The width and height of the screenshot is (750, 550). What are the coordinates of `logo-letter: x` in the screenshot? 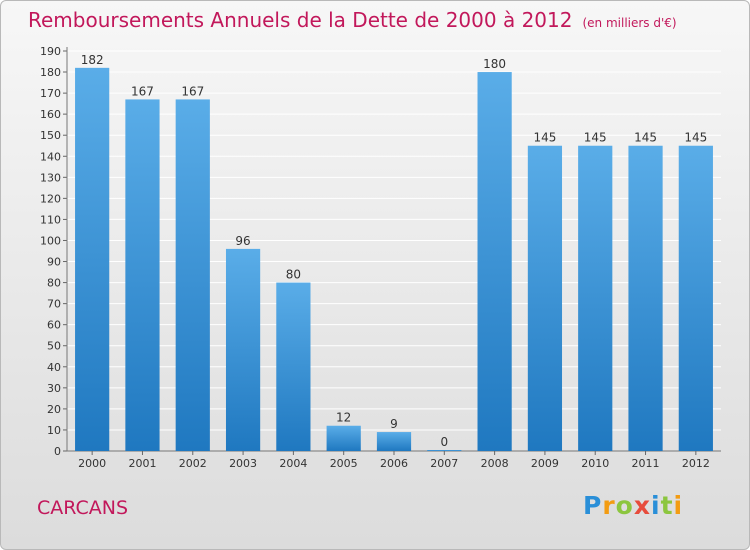 It's located at (642, 505).